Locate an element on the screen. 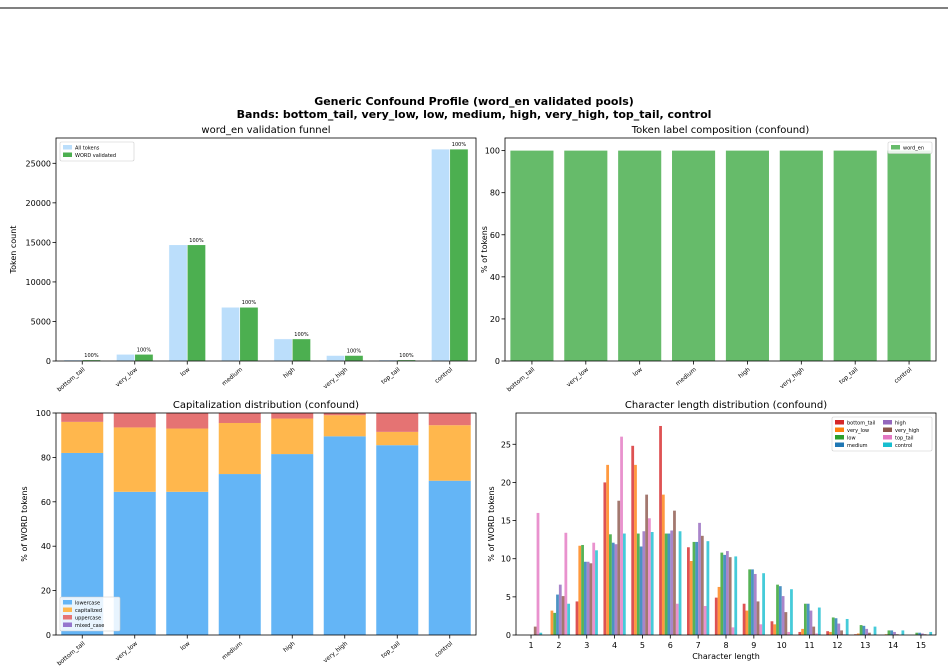 Image resolution: width=948 pixels, height=671 pixels. y-tick-label: 100 is located at coordinates (43, 413).